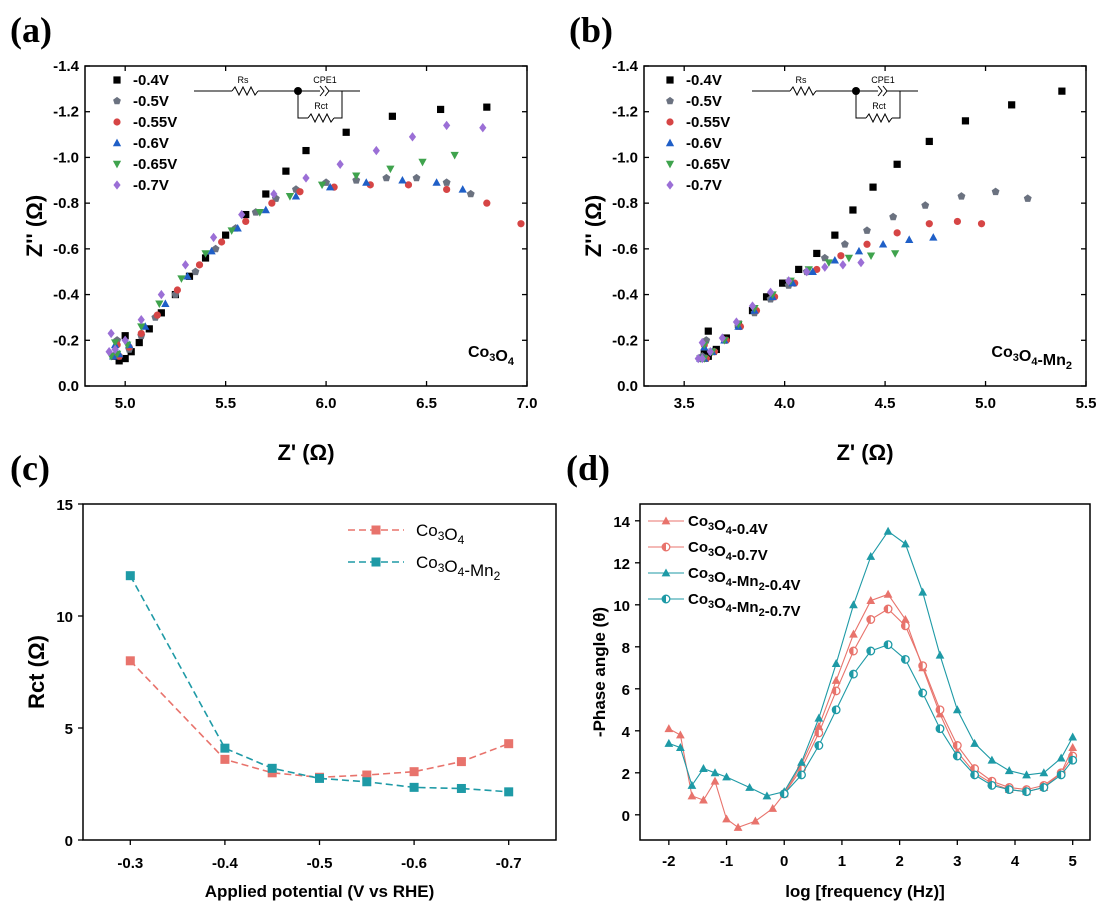 The width and height of the screenshot is (1109, 913). I want to click on panel-tag: (d), so click(588, 468).